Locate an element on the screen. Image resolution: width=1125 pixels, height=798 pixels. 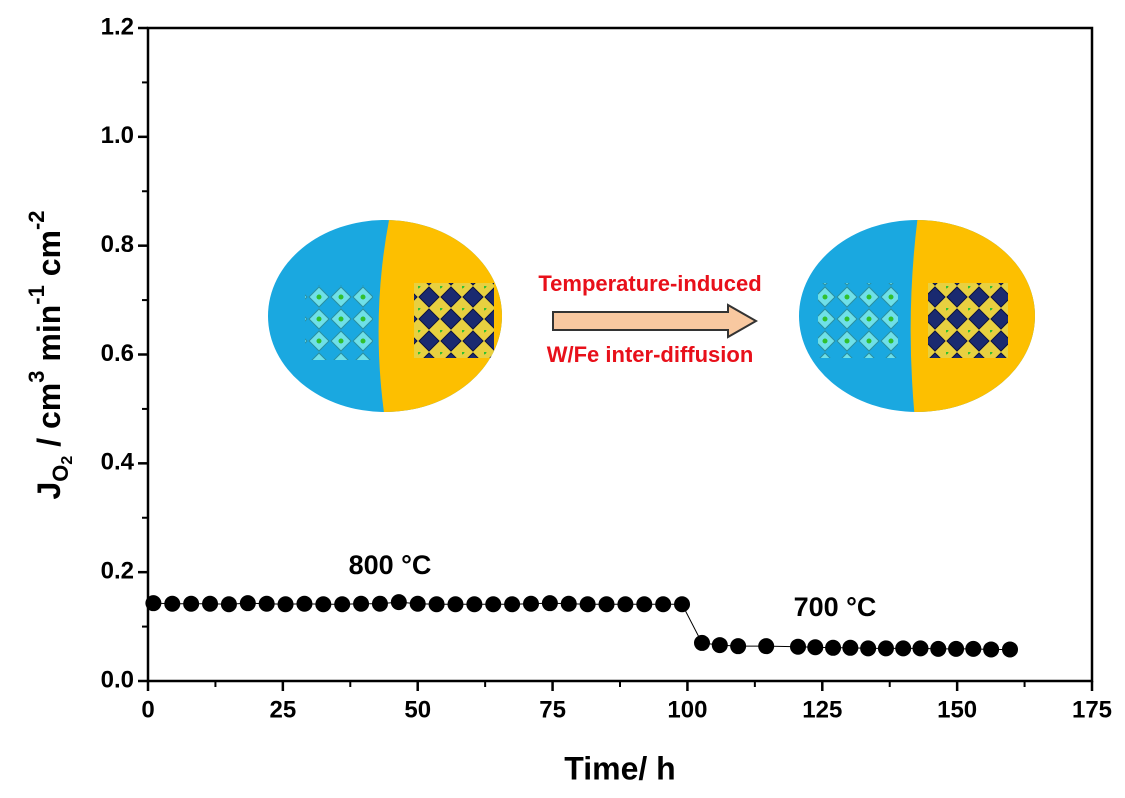
y-label-part: / cm is located at coordinates (49, 419).